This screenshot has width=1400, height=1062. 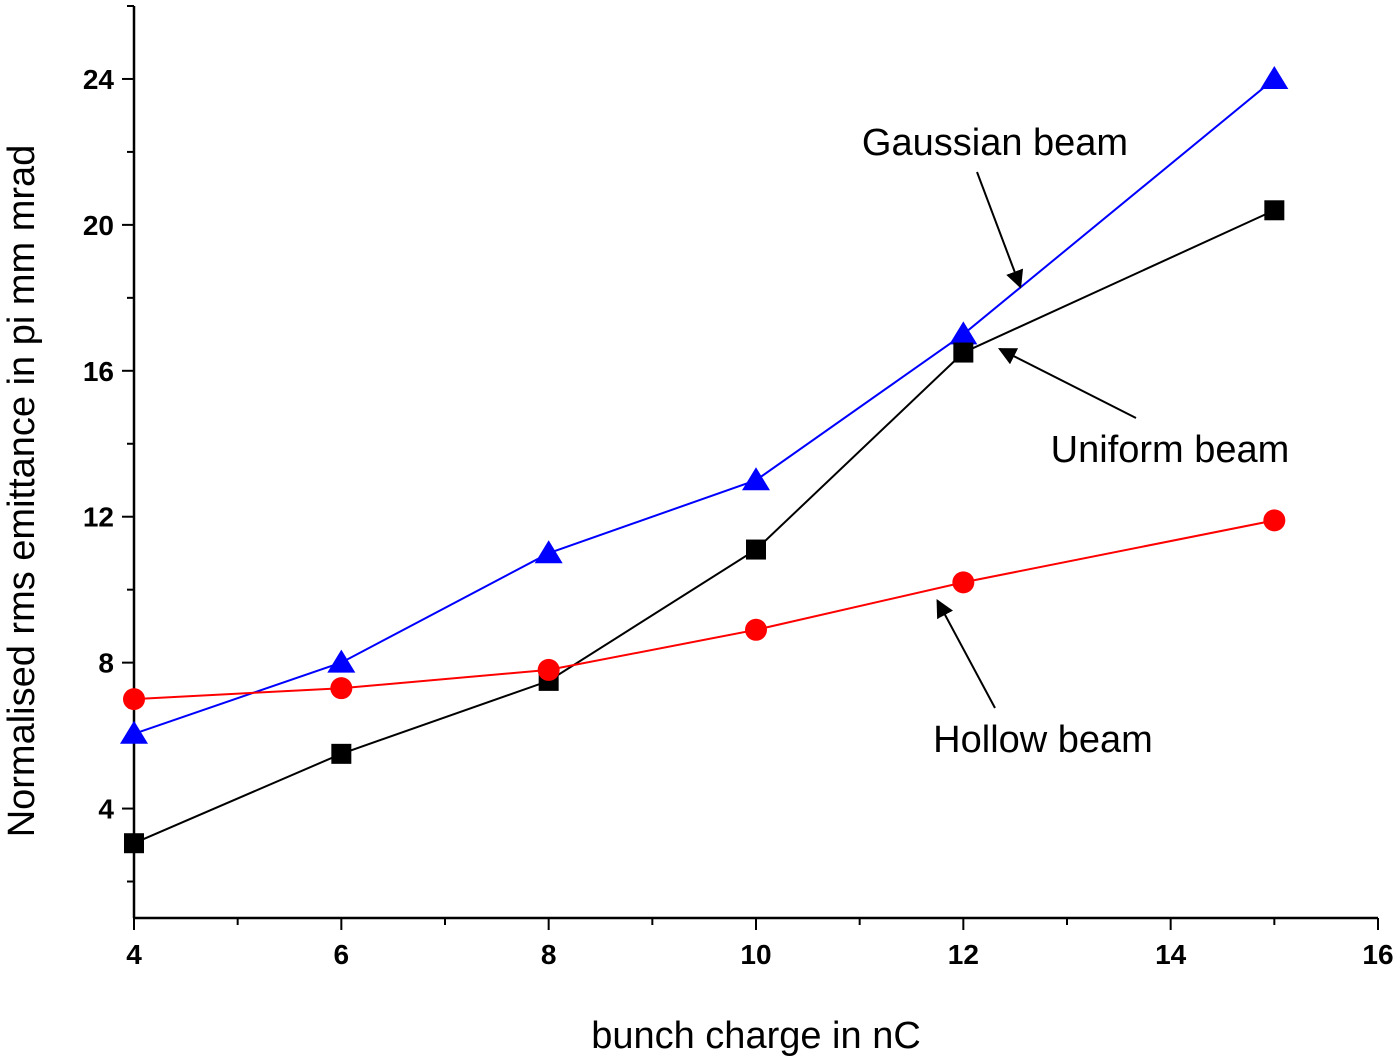 I want to click on gaussian-arrow, so click(x=1000, y=230).